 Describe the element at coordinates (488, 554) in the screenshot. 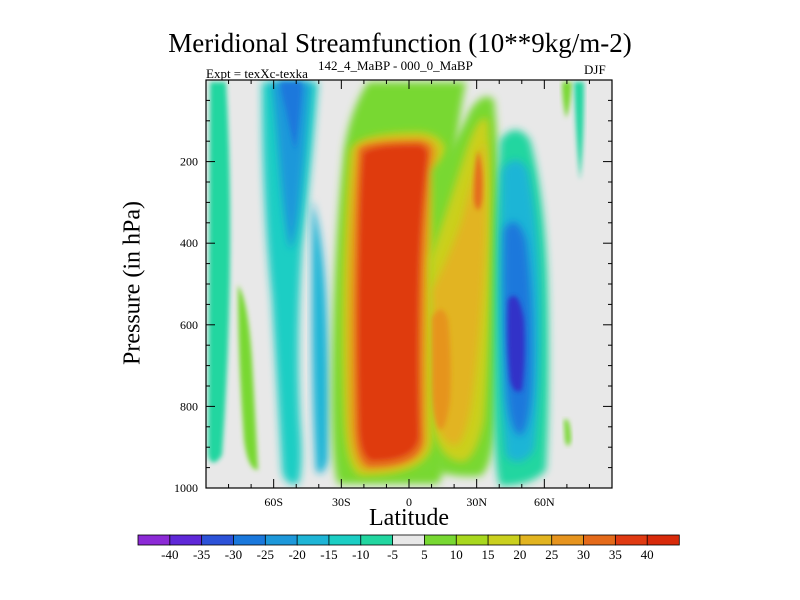

I see `colorbar-label: 15` at that location.